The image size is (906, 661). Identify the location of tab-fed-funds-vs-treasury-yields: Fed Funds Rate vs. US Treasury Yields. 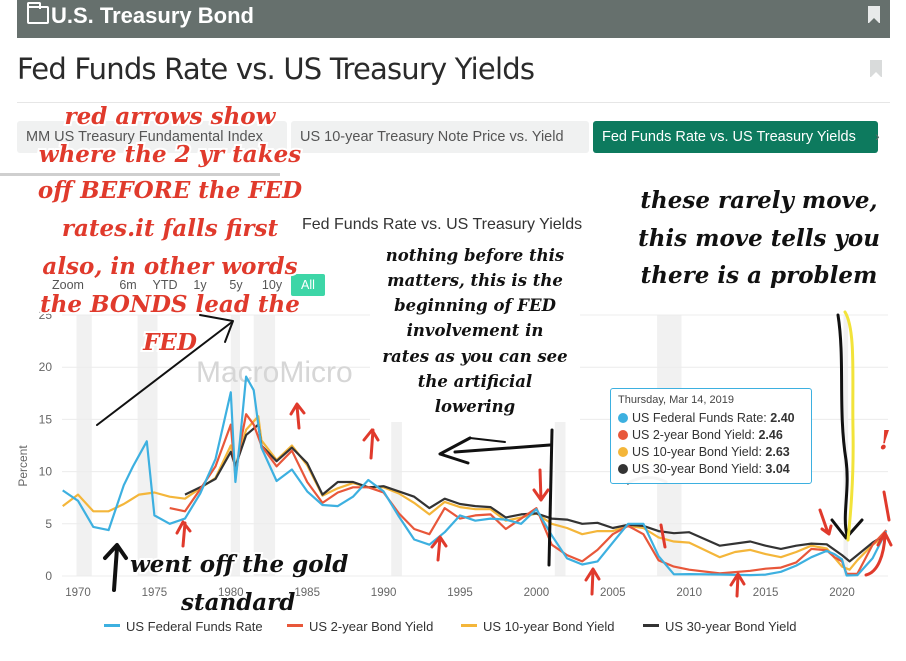
(735, 137).